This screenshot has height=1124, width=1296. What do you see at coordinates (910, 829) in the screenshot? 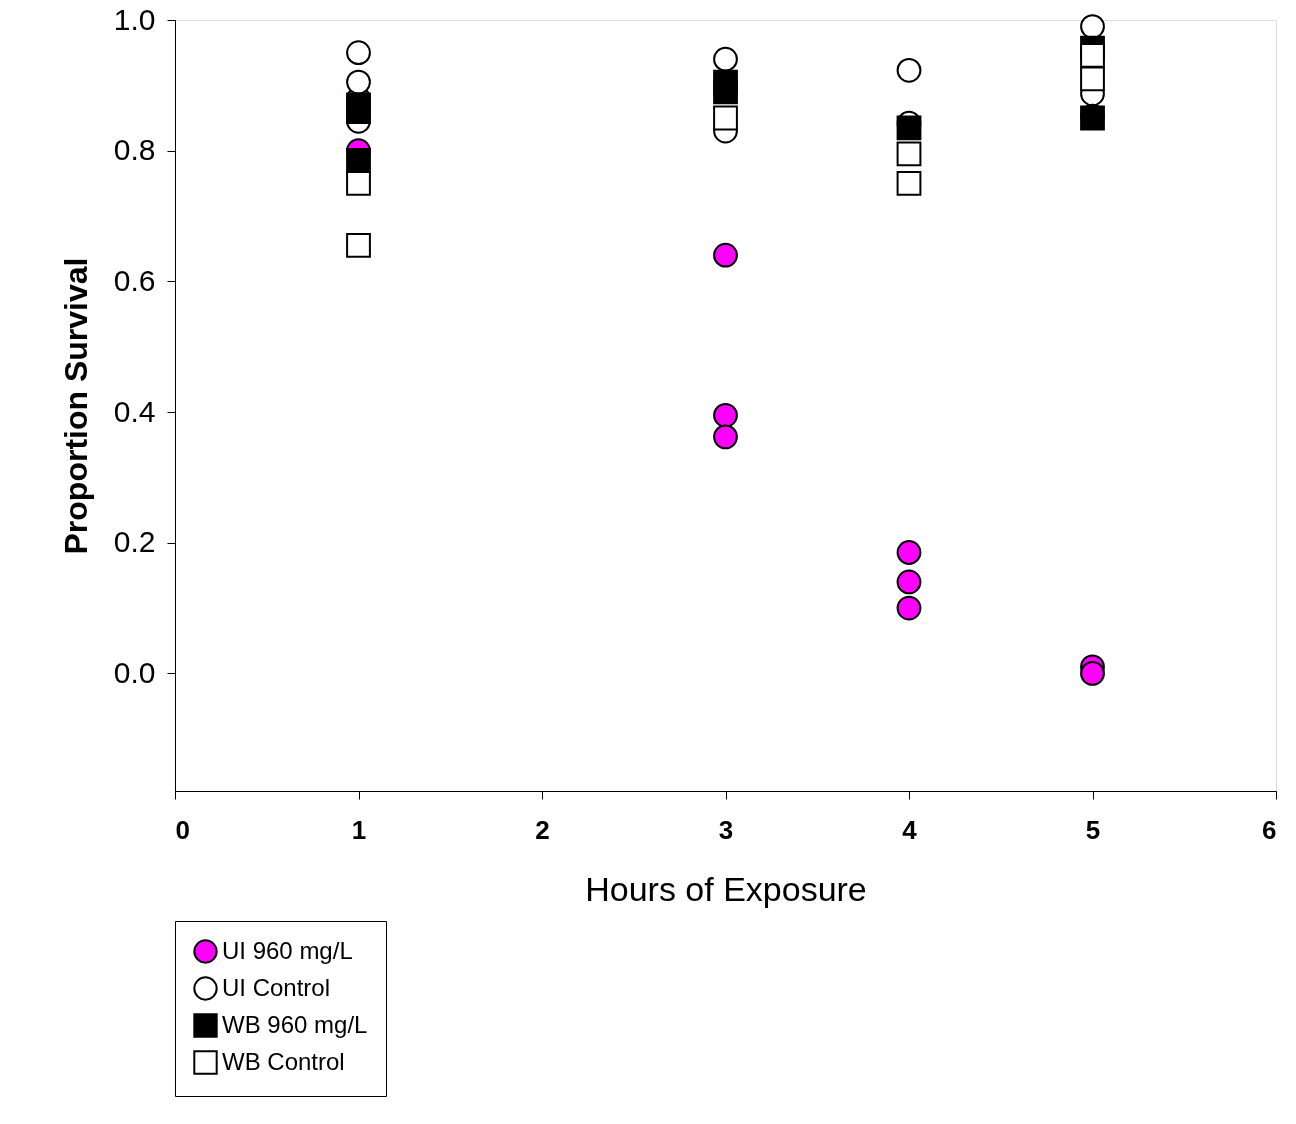
I see `x-tick-label: 4` at bounding box center [910, 829].